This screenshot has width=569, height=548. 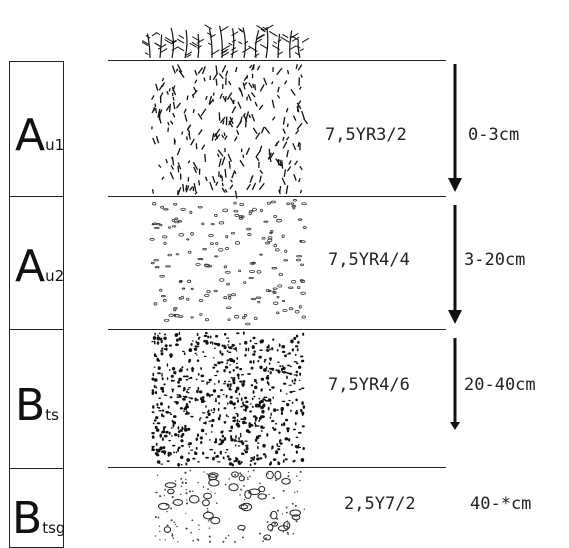 What do you see at coordinates (230, 506) in the screenshot?
I see `texture-btsg` at bounding box center [230, 506].